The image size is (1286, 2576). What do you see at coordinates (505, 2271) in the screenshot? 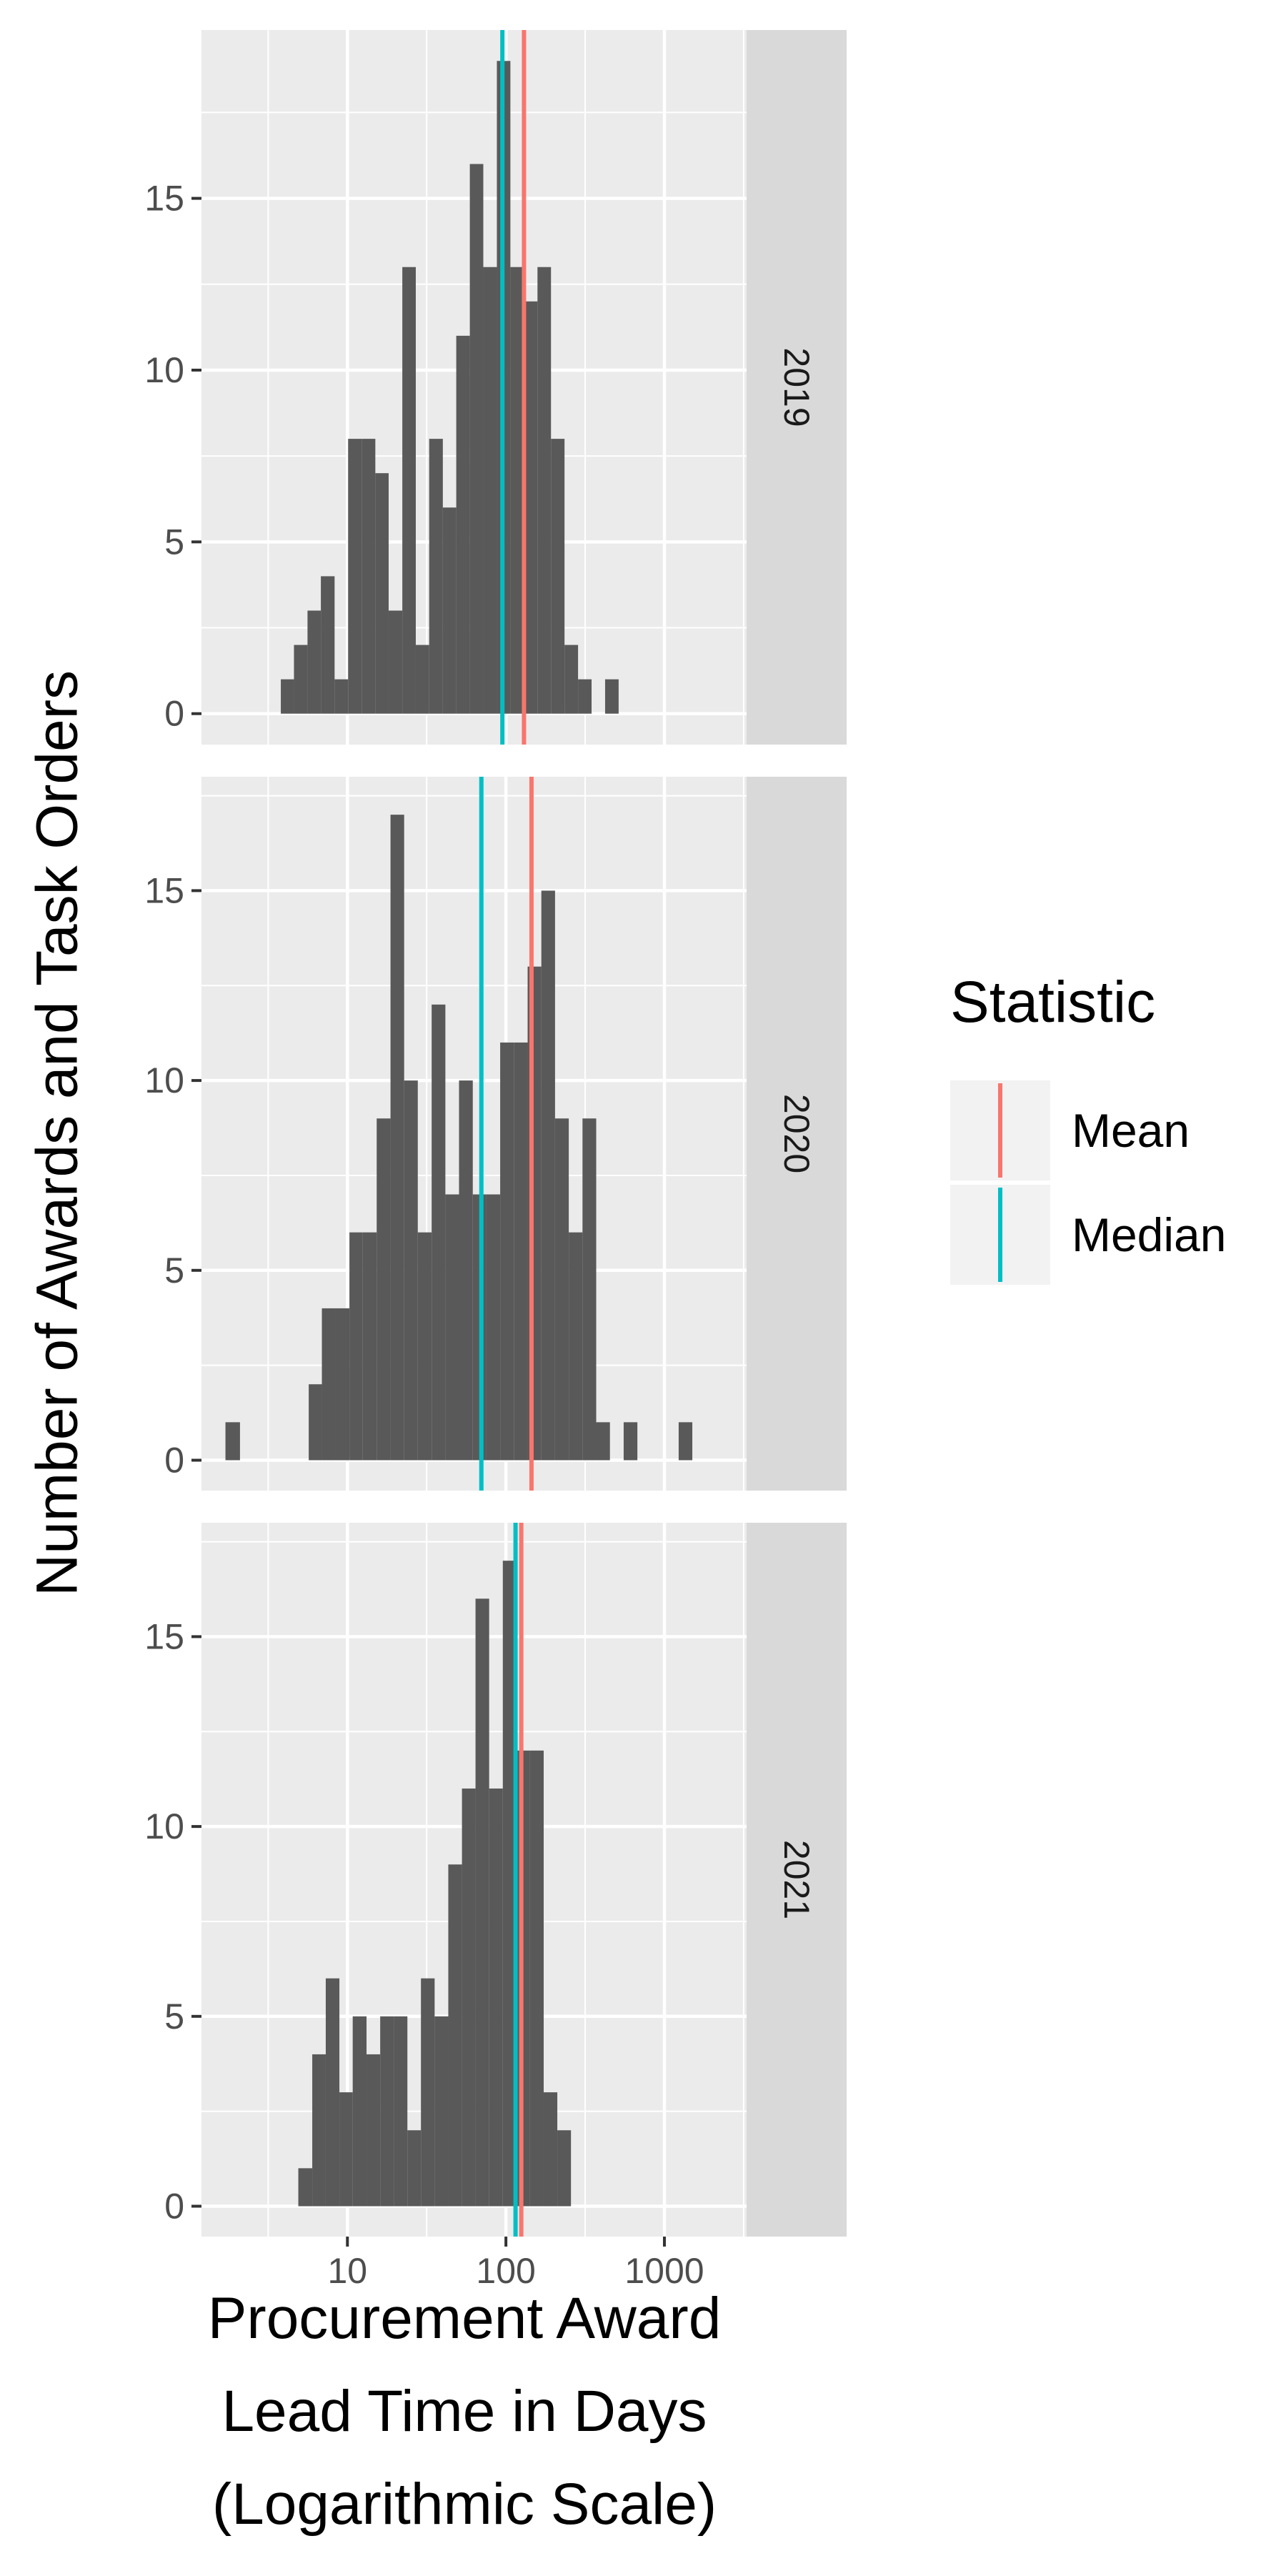
I see `x-tick-label: 100` at bounding box center [505, 2271].